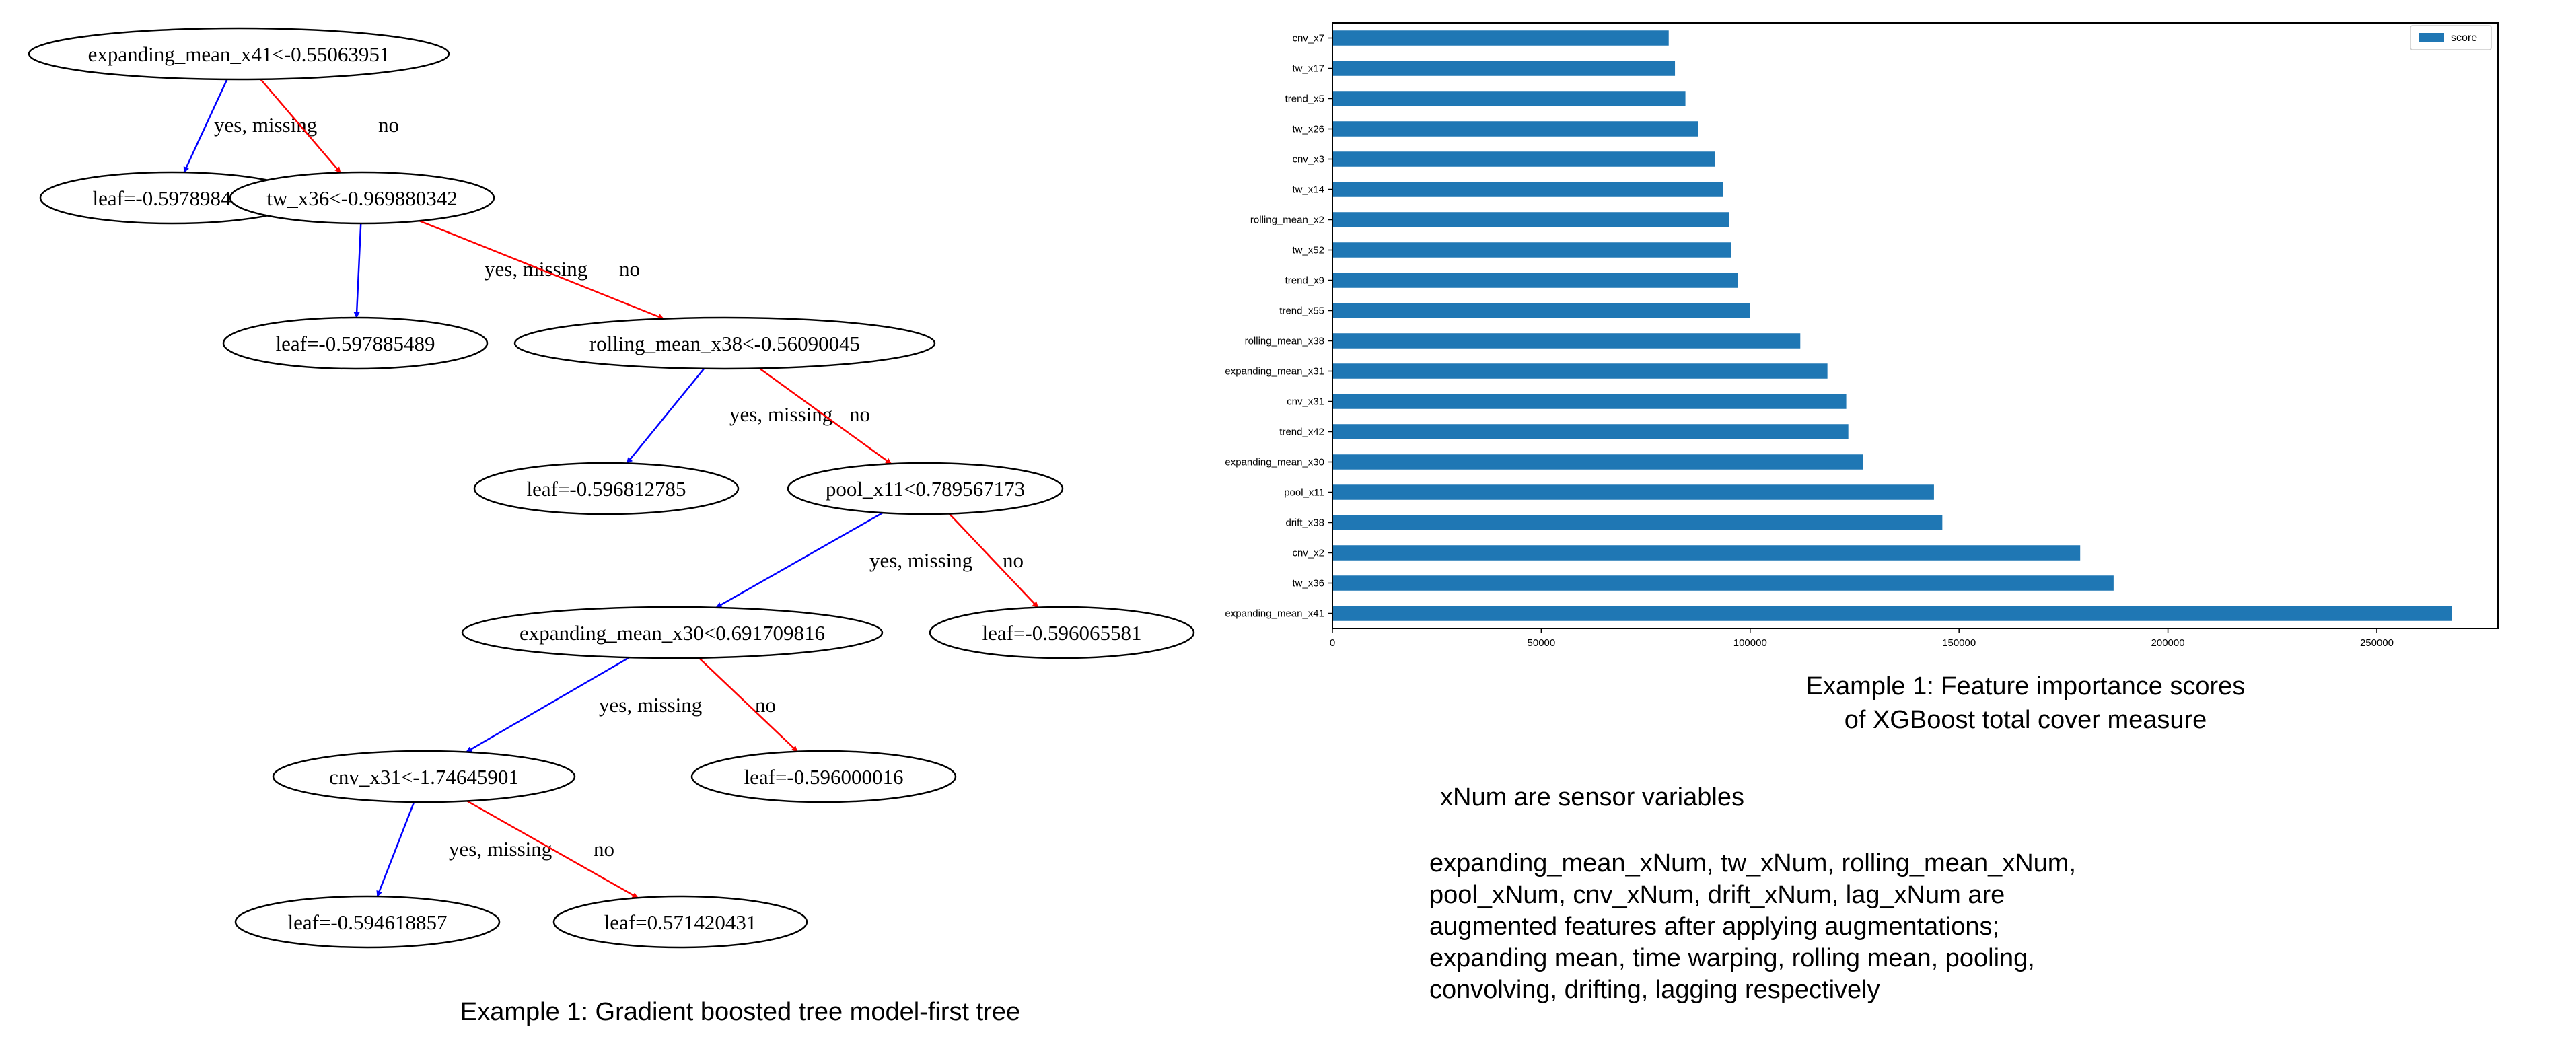  Describe the element at coordinates (1304, 523) in the screenshot. I see `y-tick-label: drift_x38` at that location.